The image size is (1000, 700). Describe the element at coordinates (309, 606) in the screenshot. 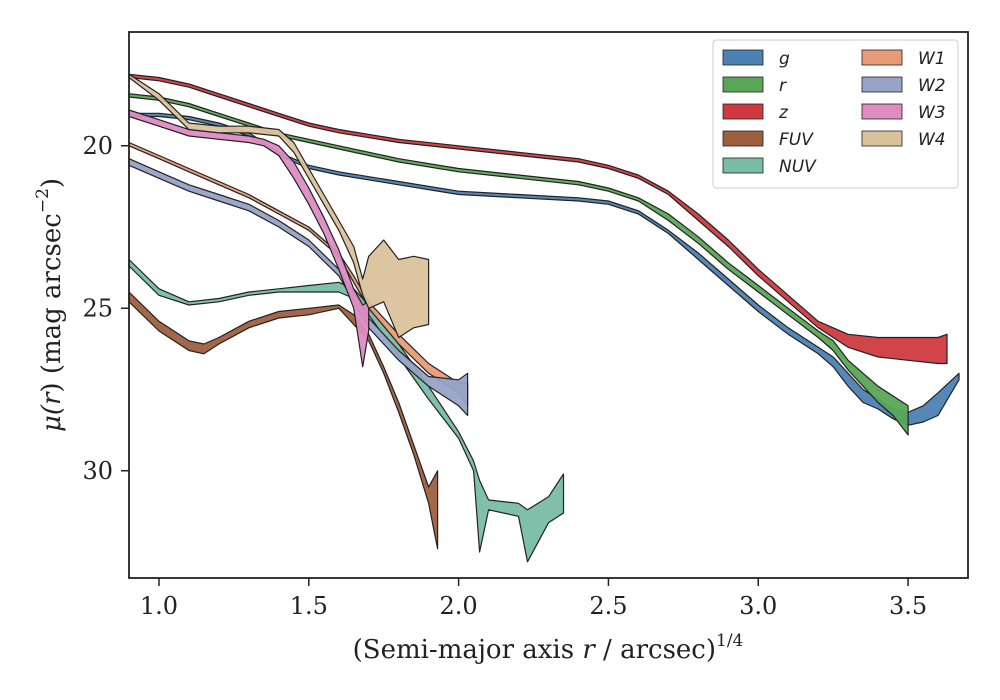

I see `x-tick-label: 1.5` at that location.